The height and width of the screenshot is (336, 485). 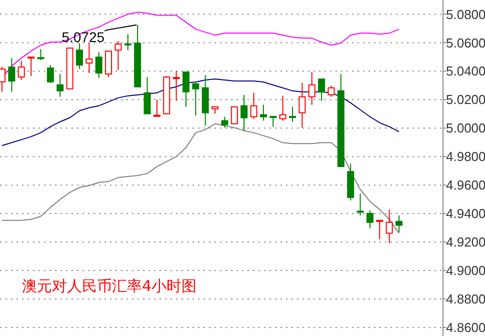 What do you see at coordinates (465, 299) in the screenshot?
I see `y-tick-label: 4.8800` at bounding box center [465, 299].